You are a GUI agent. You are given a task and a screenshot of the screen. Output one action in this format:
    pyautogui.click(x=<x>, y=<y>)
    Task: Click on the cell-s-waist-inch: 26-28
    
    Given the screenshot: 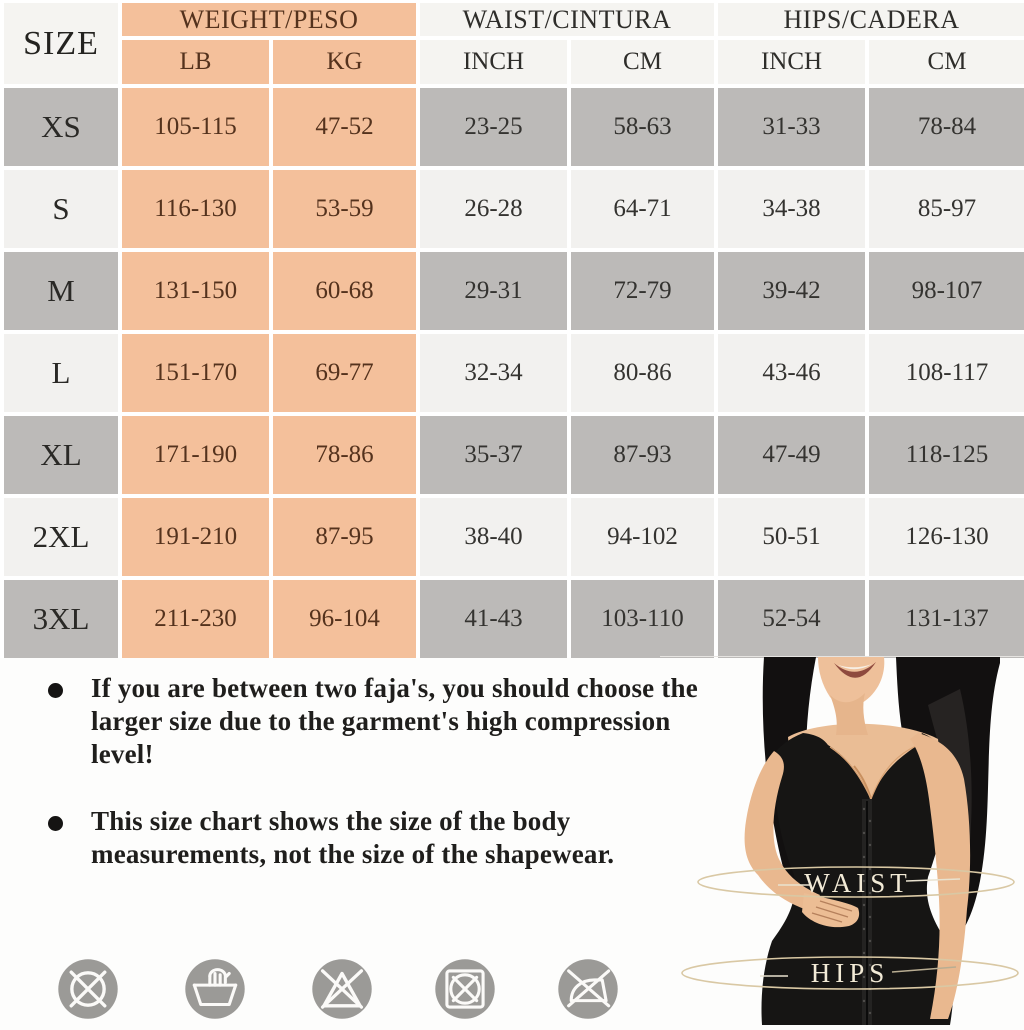 What is the action you would take?
    pyautogui.click(x=493, y=209)
    